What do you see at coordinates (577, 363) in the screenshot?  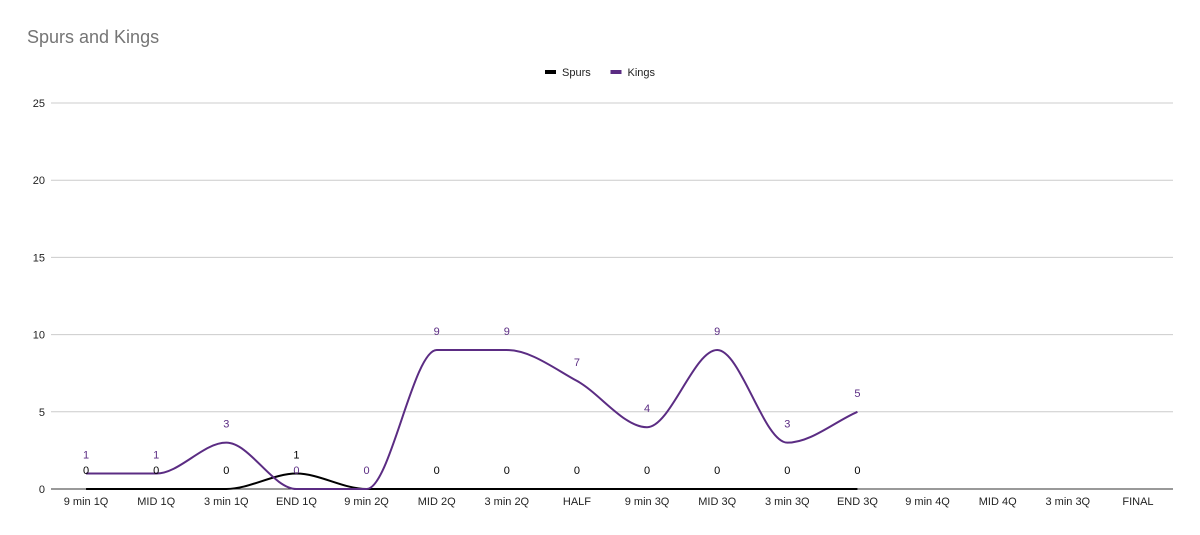 I see `data-label-kings: 7` at bounding box center [577, 363].